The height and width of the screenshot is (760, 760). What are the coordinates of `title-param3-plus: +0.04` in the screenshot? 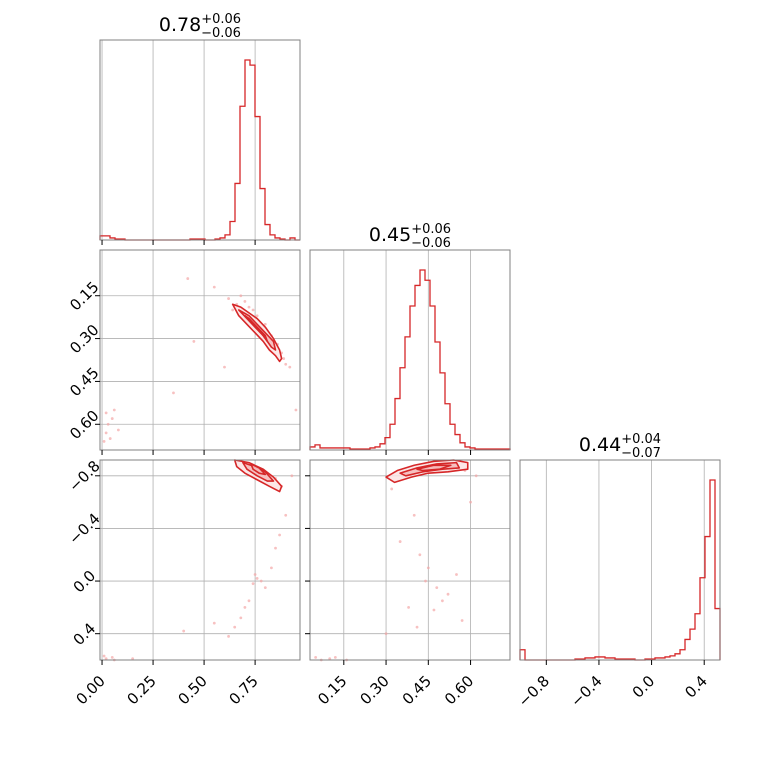 It's located at (641, 439).